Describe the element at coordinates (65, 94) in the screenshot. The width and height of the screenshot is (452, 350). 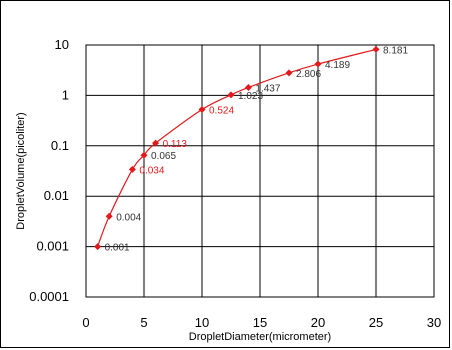
I see `y-tick-label: 1` at that location.